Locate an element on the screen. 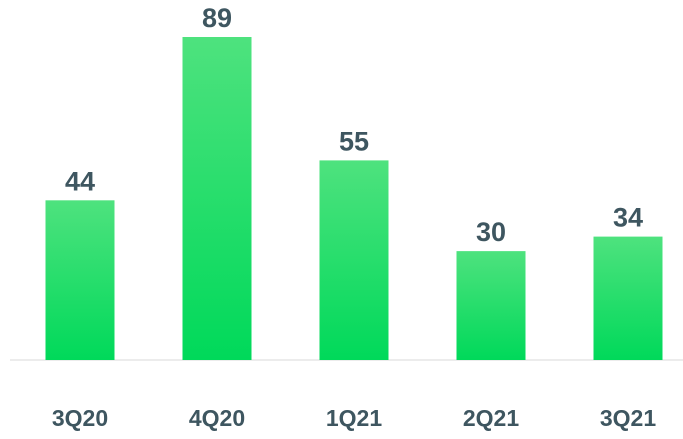  bar-2q21 is located at coordinates (491, 305).